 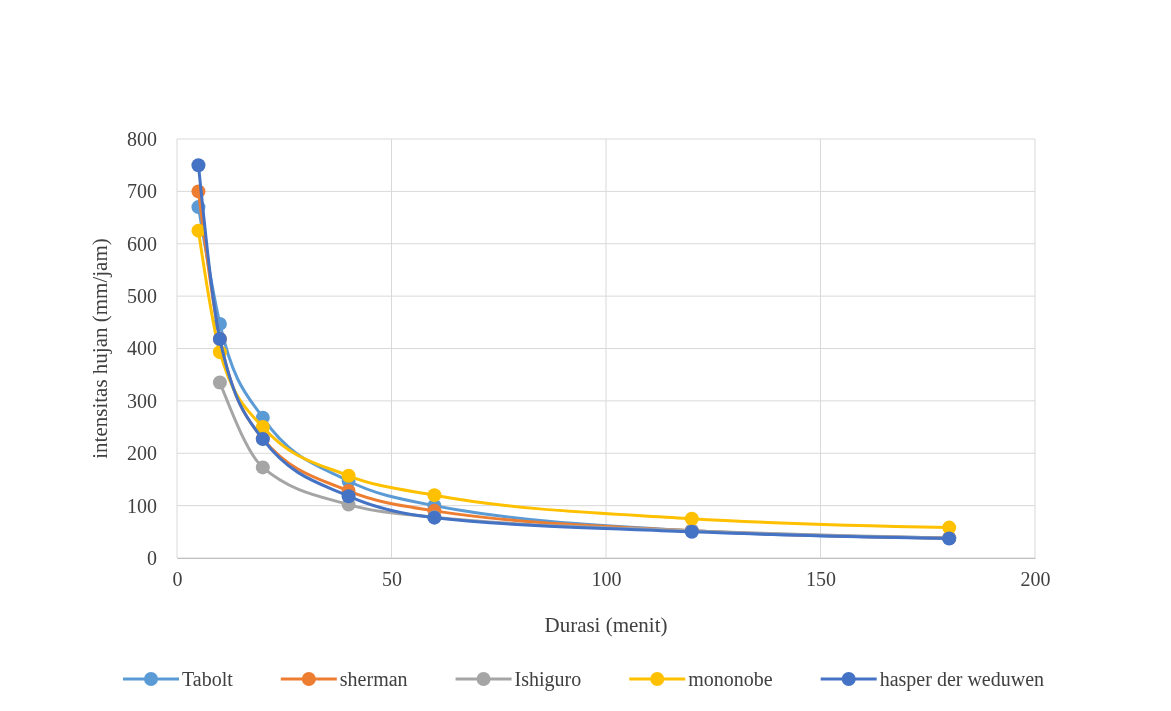 What do you see at coordinates (142, 243) in the screenshot?
I see `y-tick-label: 600` at bounding box center [142, 243].